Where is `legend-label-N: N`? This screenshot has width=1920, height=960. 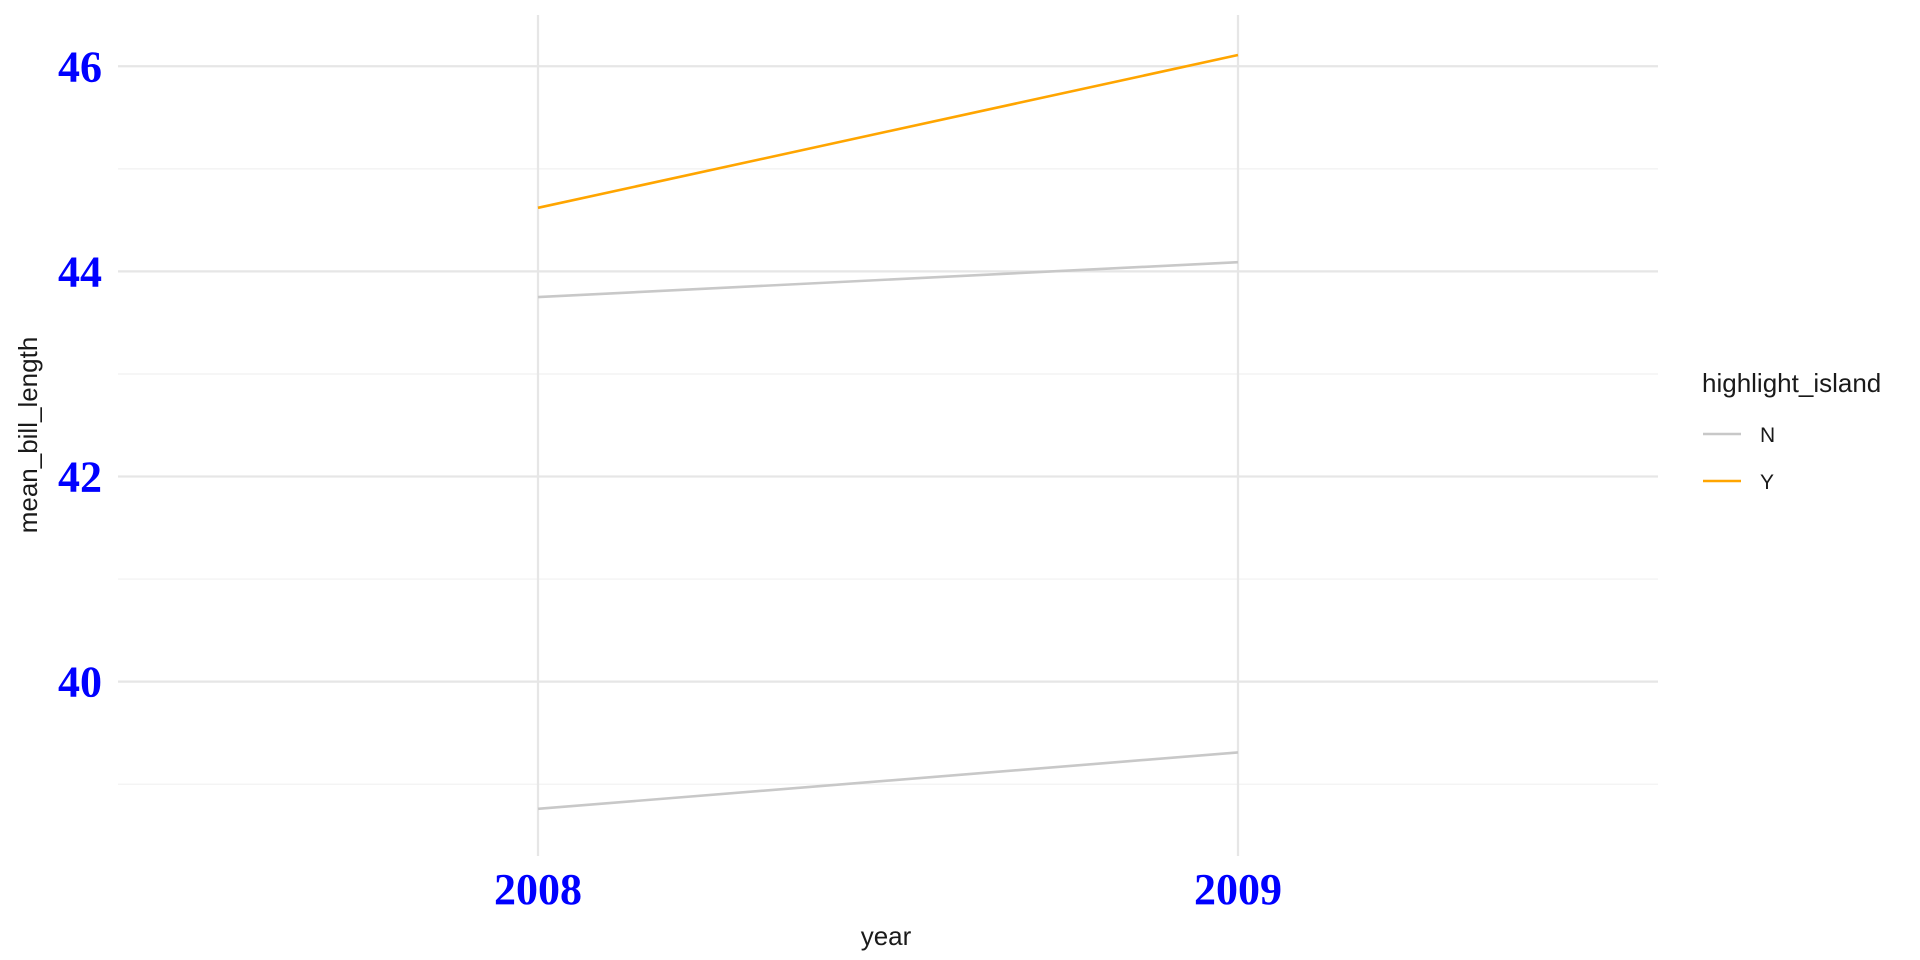
legend-label-N: N is located at coordinates (1767, 435).